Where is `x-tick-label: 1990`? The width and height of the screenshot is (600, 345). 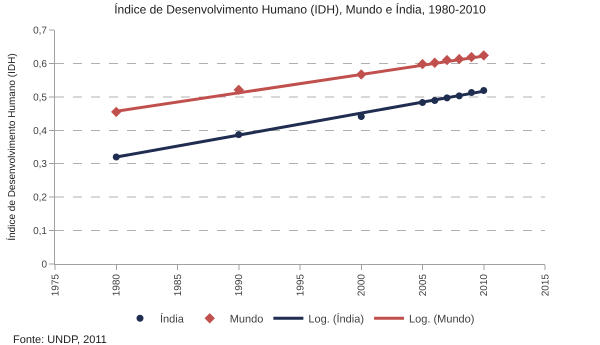 x-tick-label: 1990 is located at coordinates (239, 285).